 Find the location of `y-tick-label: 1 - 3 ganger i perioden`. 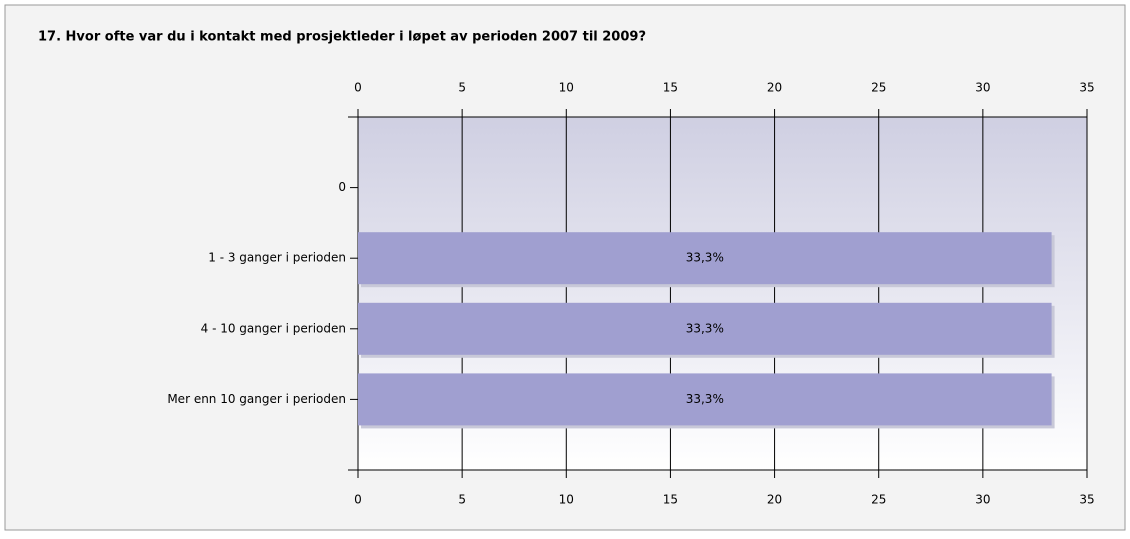

y-tick-label: 1 - 3 ganger i perioden is located at coordinates (277, 258).